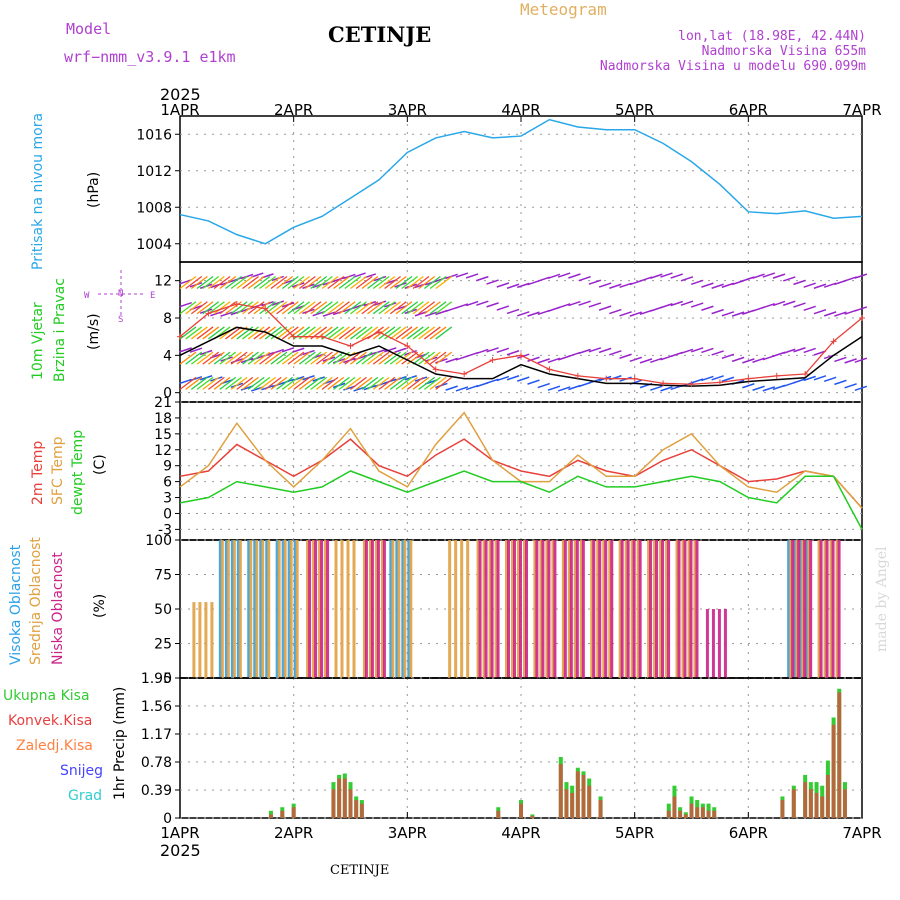  What do you see at coordinates (293, 110) in the screenshot?
I see `xtick-label-top: 2APR` at bounding box center [293, 110].